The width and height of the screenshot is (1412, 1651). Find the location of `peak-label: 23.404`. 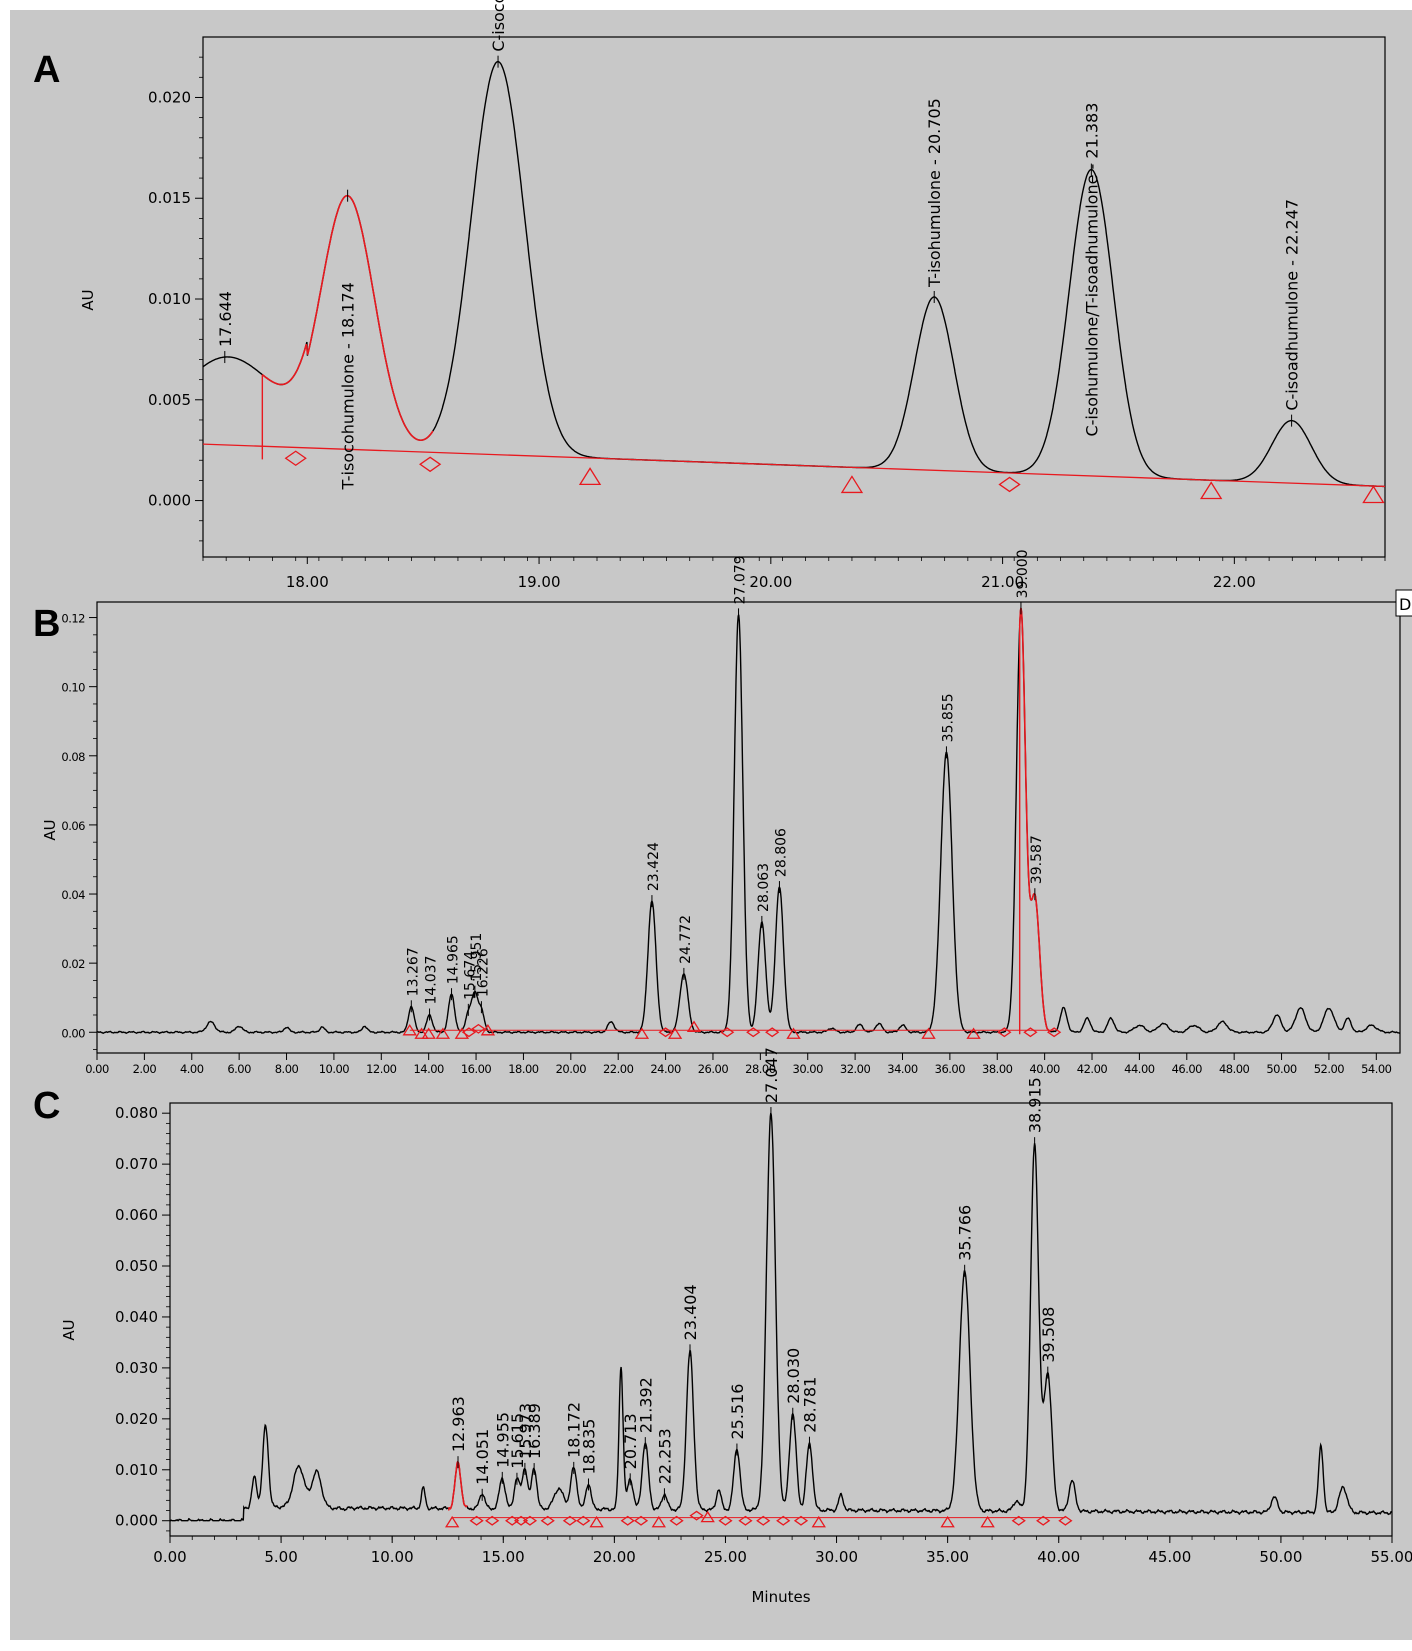

peak-label: 23.404 is located at coordinates (690, 1312).